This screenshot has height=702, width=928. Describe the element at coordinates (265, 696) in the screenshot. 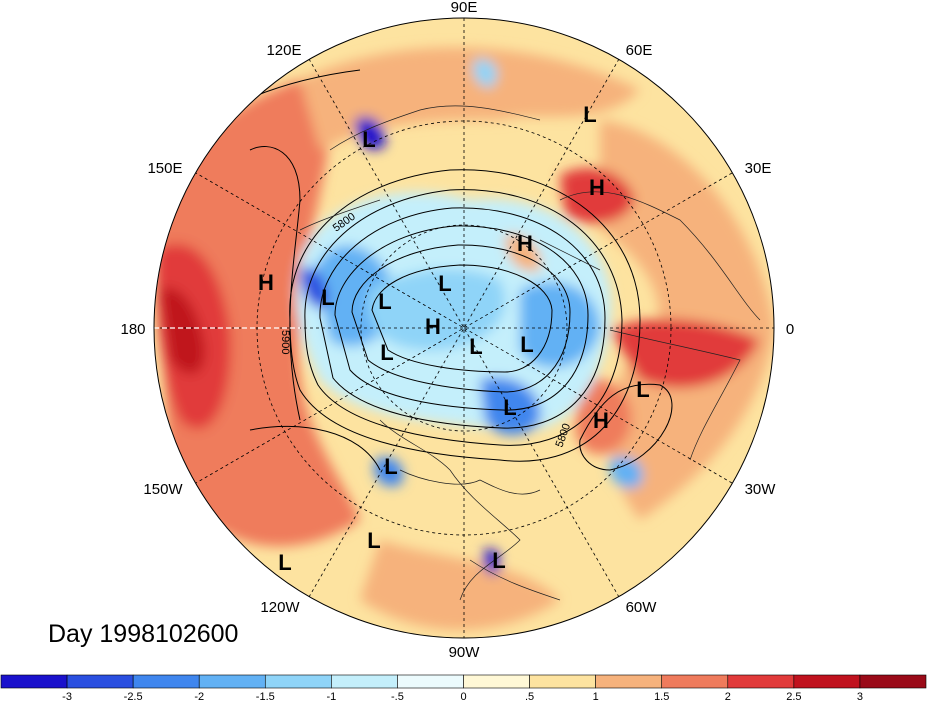

I see `colorbar-tick-label: -1.5` at that location.